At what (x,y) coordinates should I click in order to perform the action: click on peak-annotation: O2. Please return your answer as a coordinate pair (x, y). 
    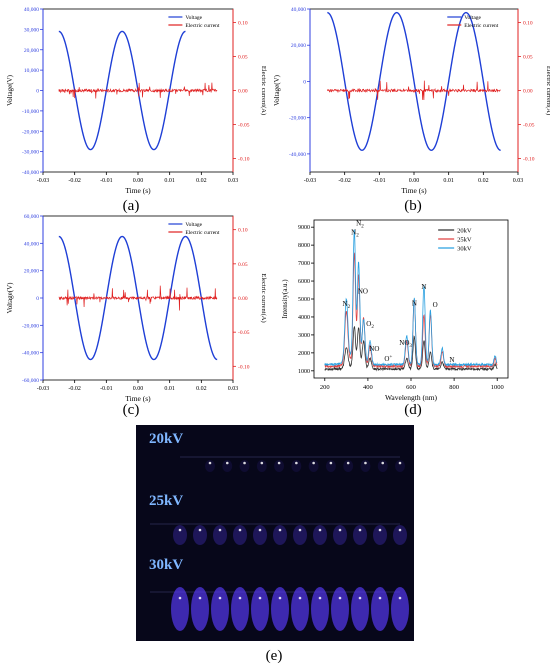
    Looking at the image, I should click on (370, 325).